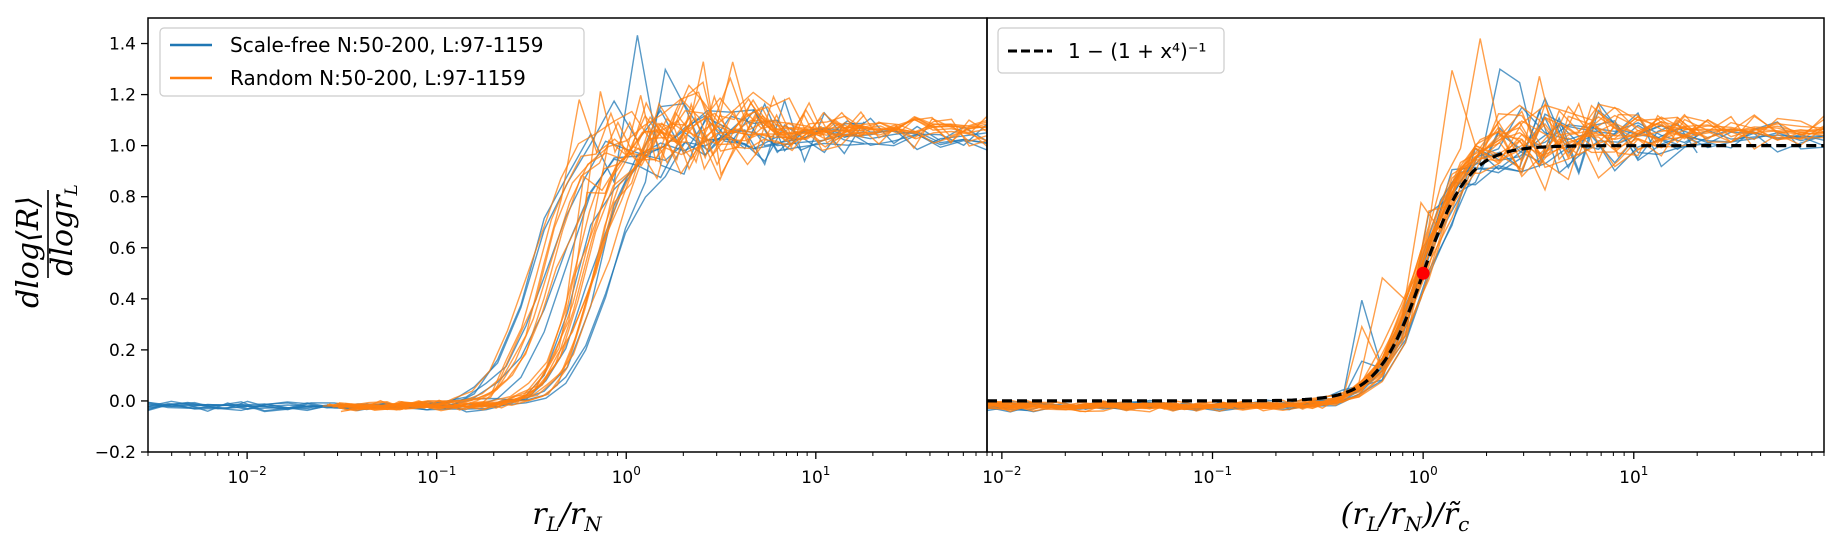  What do you see at coordinates (63, 230) in the screenshot?
I see `y-axis-title-denominator: dlogrL` at bounding box center [63, 230].